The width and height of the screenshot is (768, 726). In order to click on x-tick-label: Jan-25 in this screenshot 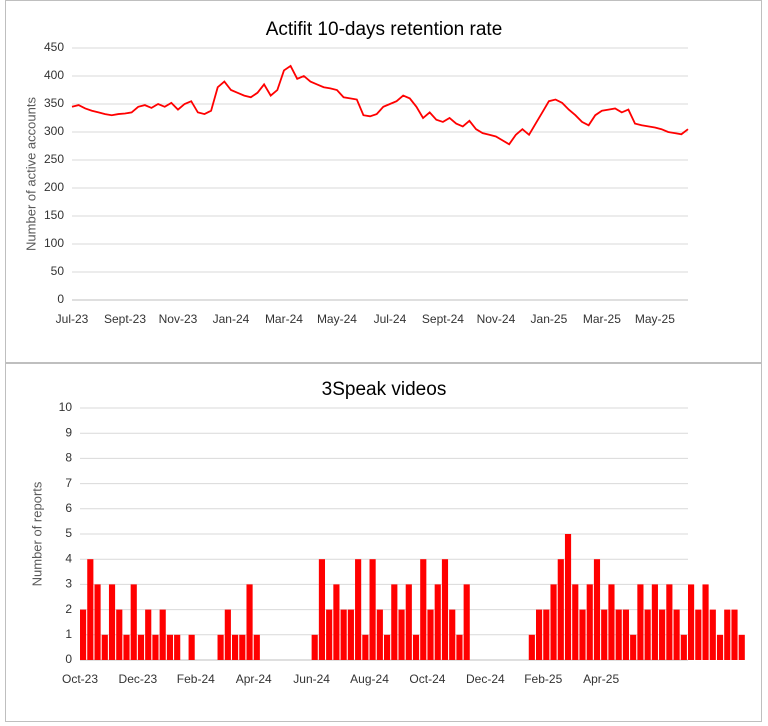, I will do `click(549, 319)`.